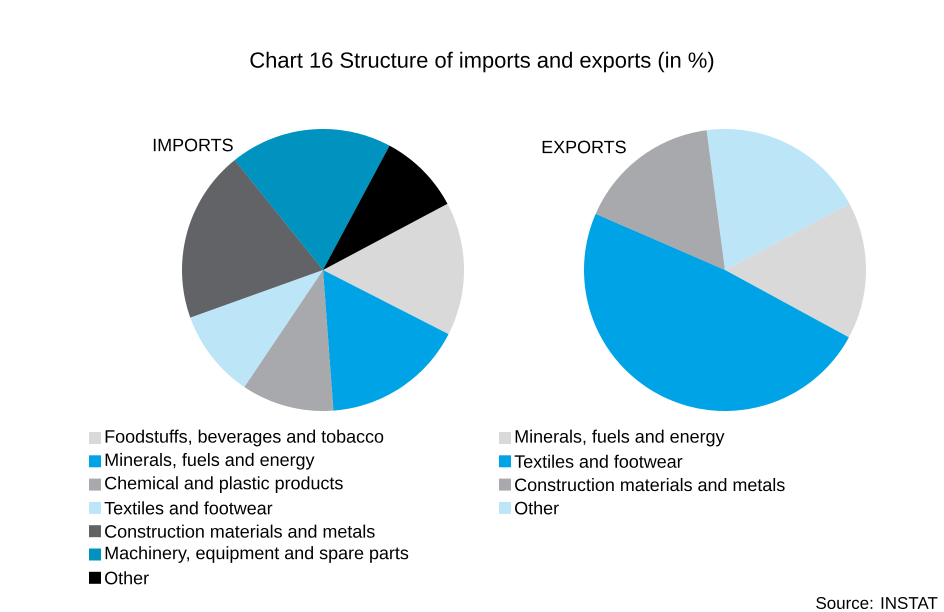 Image resolution: width=944 pixels, height=612 pixels. What do you see at coordinates (245, 438) in the screenshot?
I see `legend-label: Foodstuffs, beverages and tobacco` at bounding box center [245, 438].